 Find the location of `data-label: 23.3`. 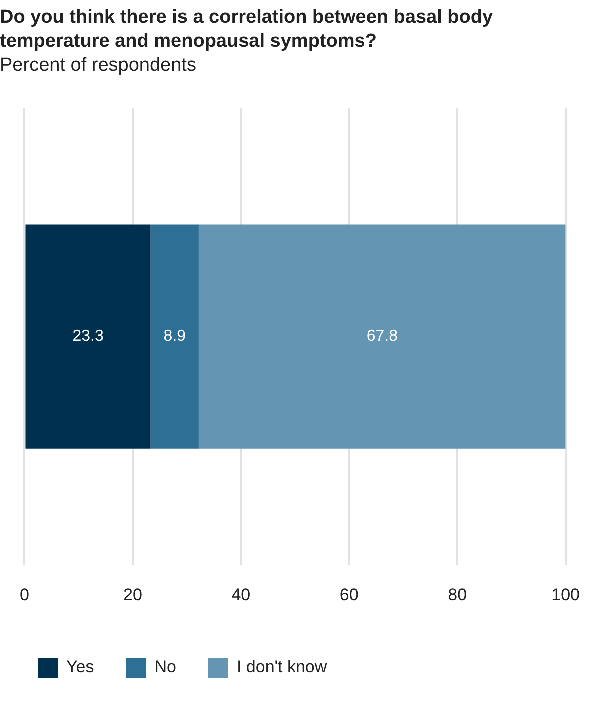

data-label: 23.3 is located at coordinates (88, 337).